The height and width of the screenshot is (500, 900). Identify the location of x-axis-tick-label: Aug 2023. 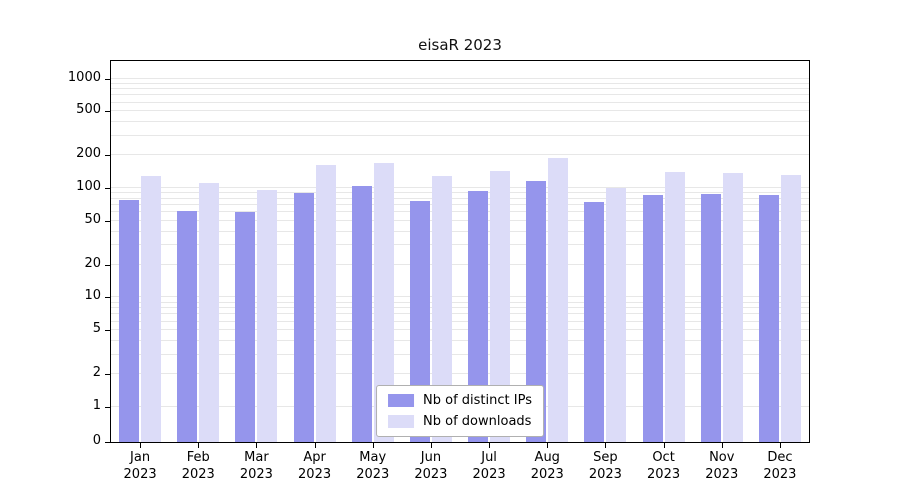
(547, 466).